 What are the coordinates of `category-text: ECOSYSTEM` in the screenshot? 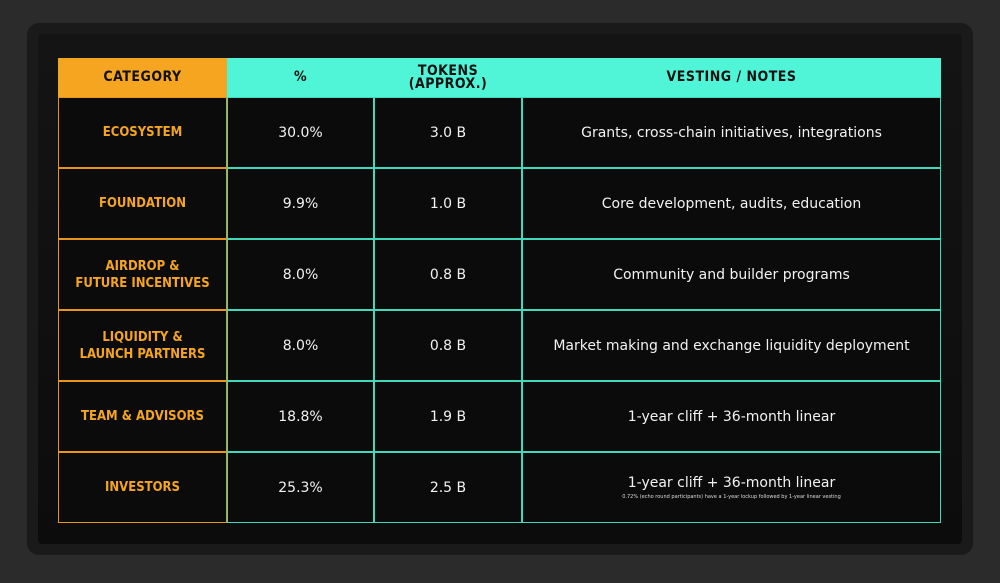 It's located at (142, 132).